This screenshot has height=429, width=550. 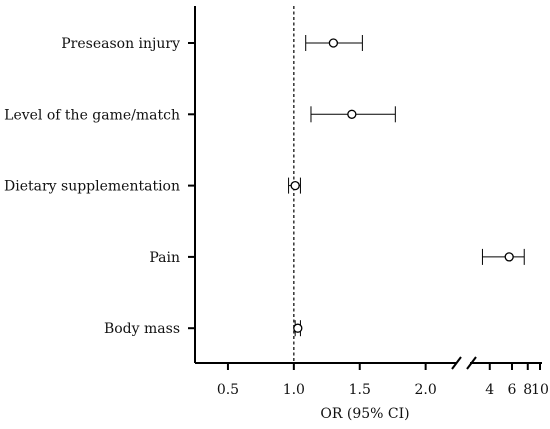 I want to click on x-tick-label: 1.0, so click(x=294, y=390).